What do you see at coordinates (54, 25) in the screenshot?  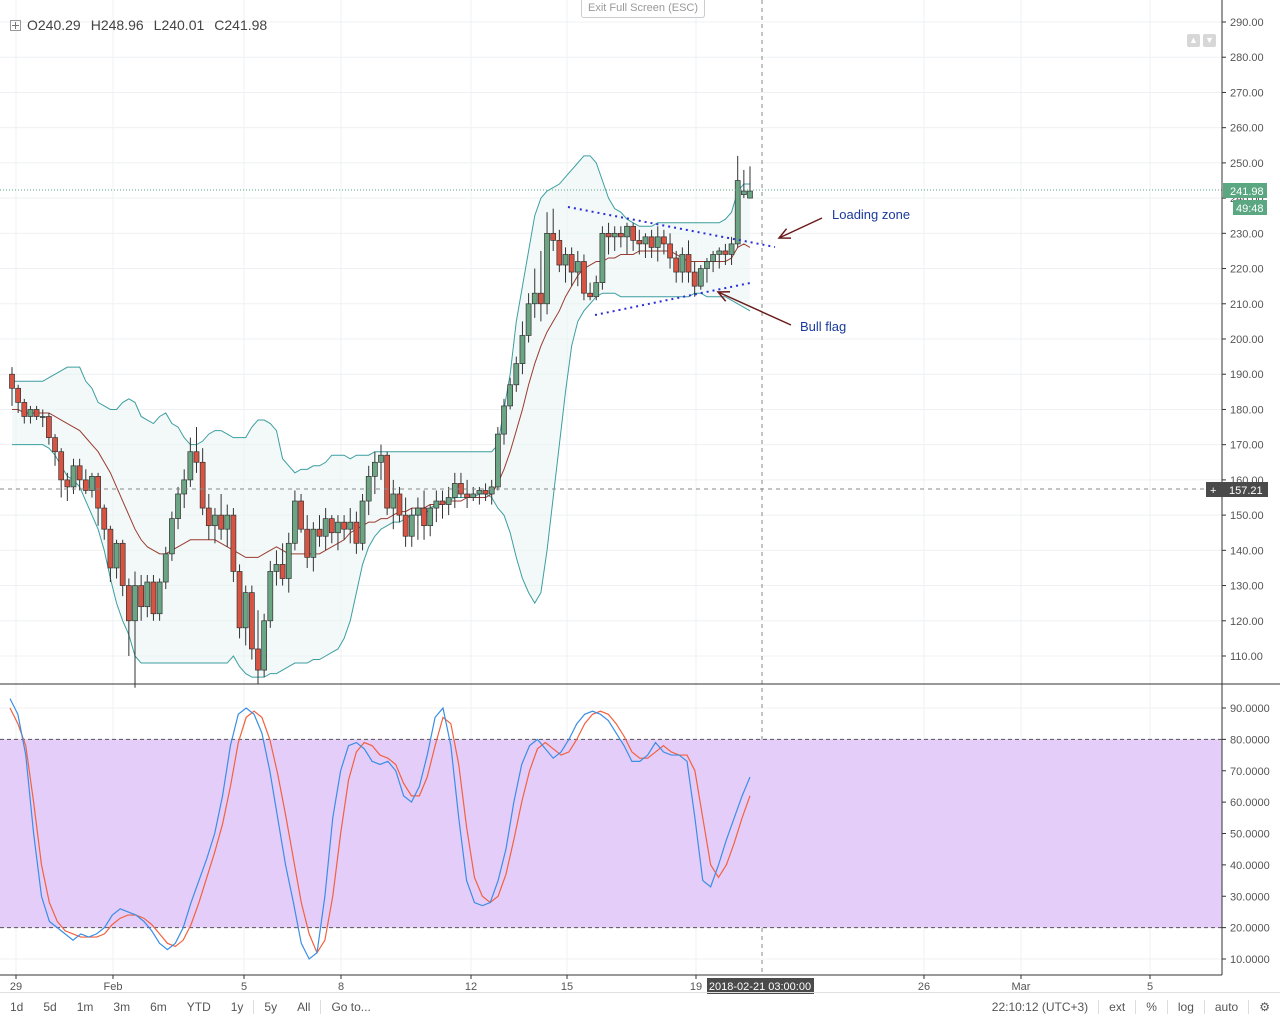 I see `ohlc-open: O240.29` at bounding box center [54, 25].